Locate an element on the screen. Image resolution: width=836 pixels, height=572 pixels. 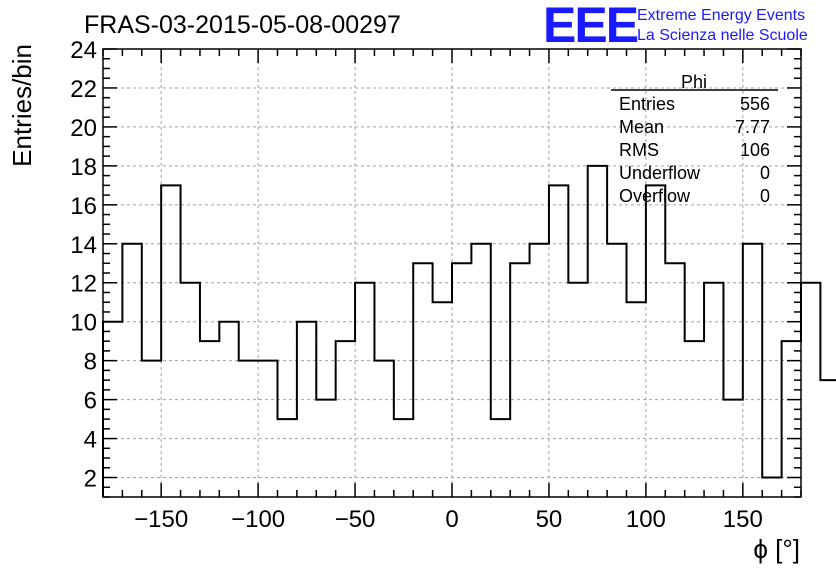
x-tick-labels: −150 −100 −50 0 50 100 150 is located at coordinates (448, 519).